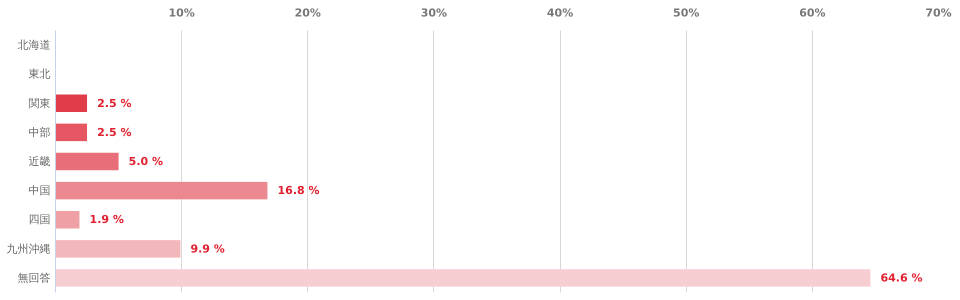  I want to click on x-tick-label: 60%, so click(812, 13).